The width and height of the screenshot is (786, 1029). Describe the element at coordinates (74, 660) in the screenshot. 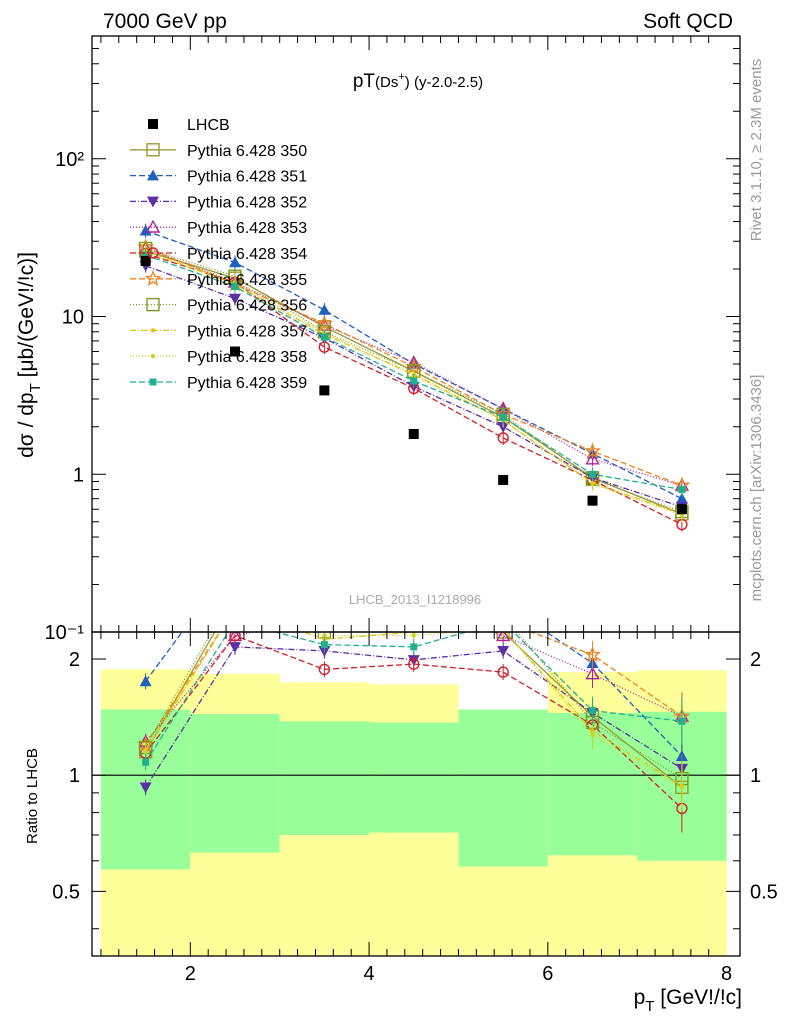

I see `ratio-y-tick-label: 2` at that location.